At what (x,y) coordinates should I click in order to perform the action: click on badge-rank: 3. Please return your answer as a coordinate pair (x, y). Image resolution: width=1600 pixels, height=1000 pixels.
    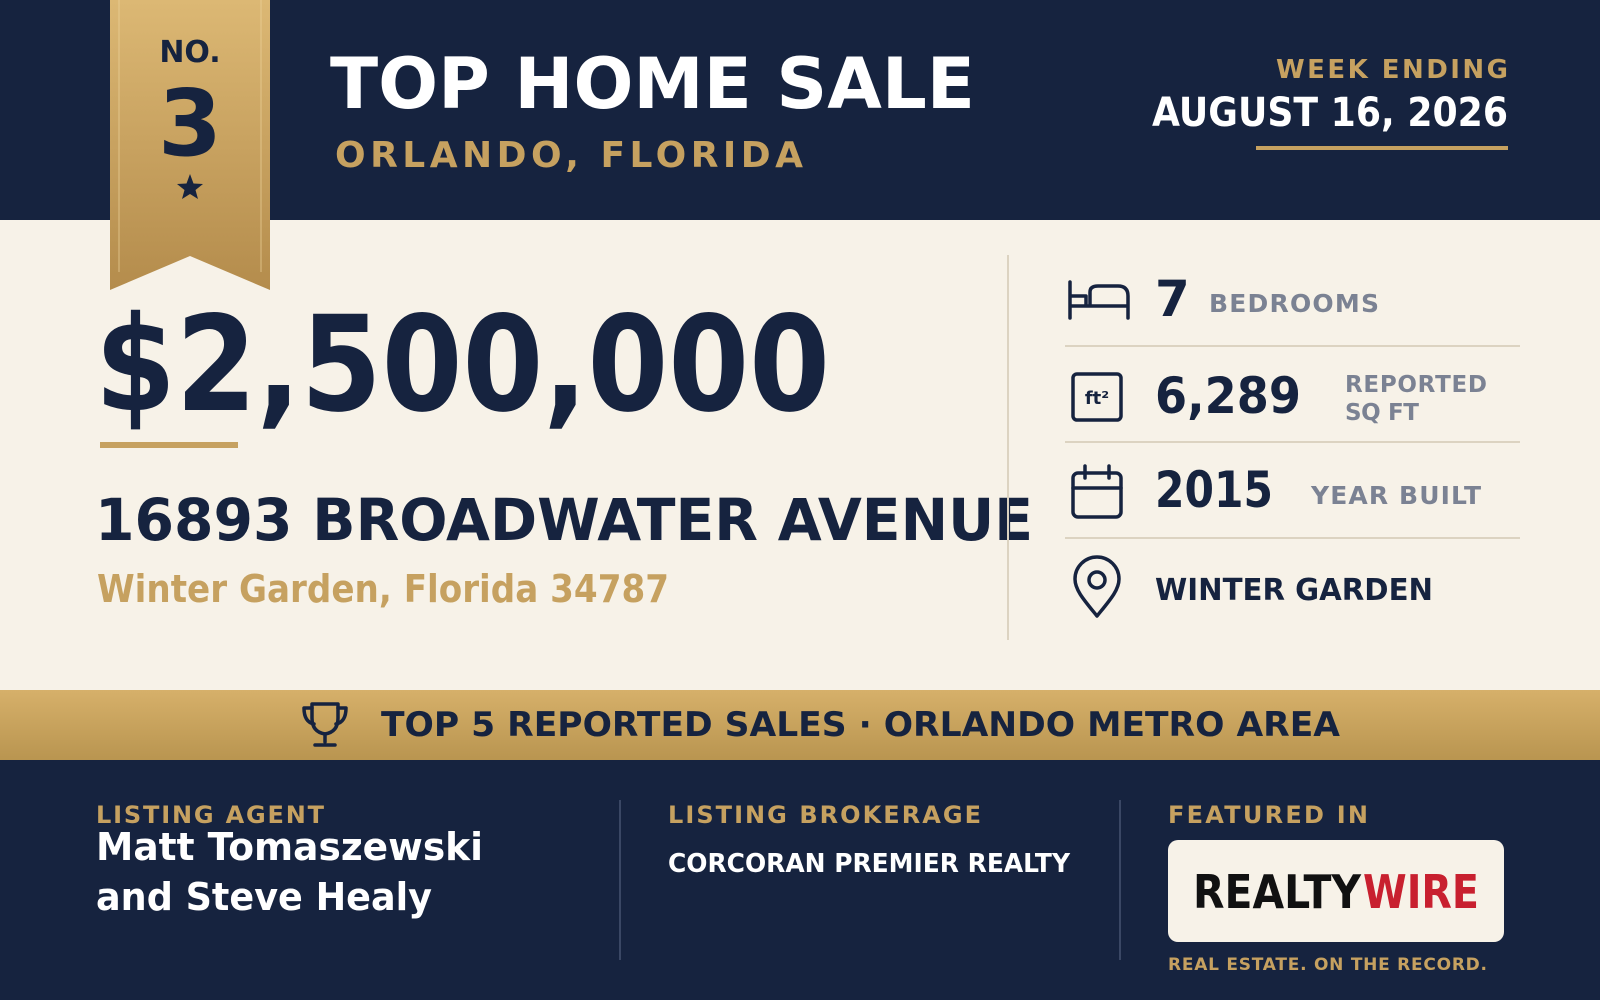
    Looking at the image, I should click on (190, 123).